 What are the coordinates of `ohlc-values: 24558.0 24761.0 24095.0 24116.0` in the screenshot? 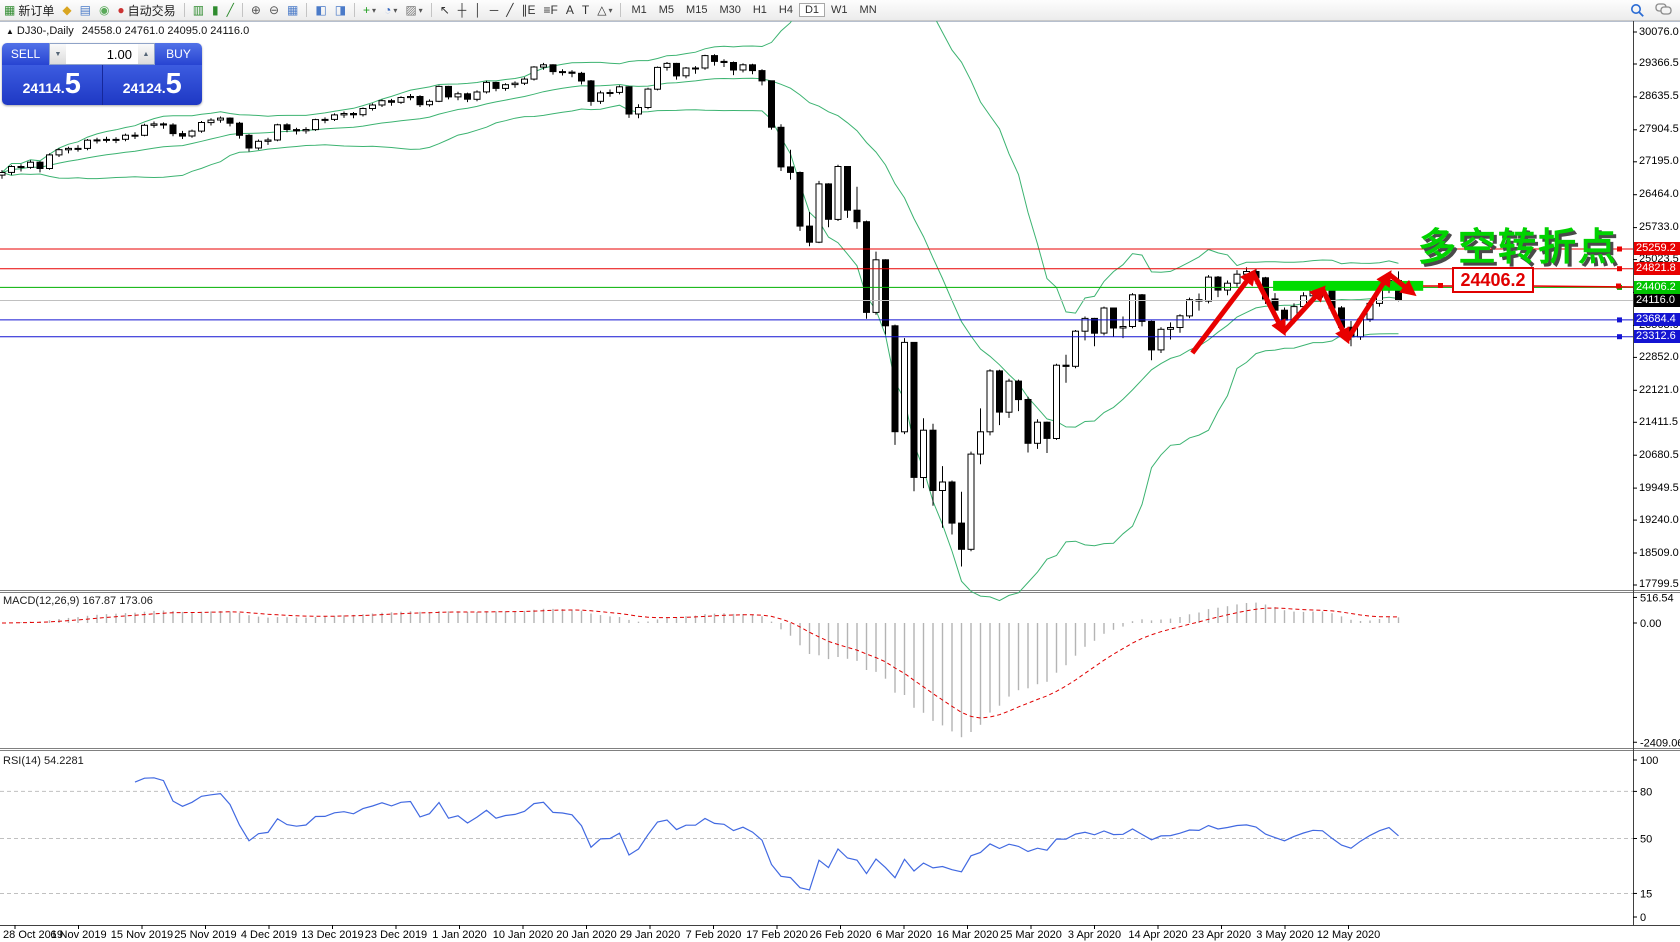 It's located at (165, 31).